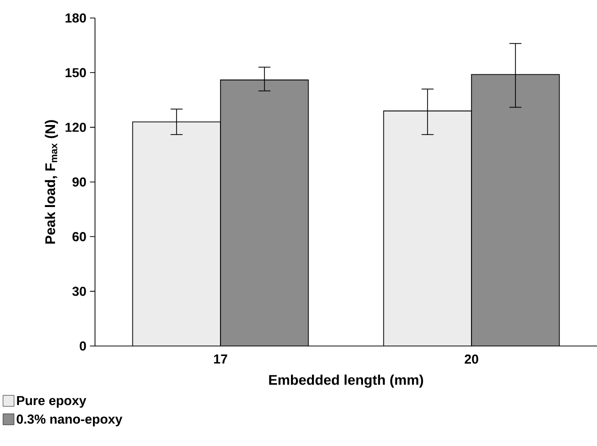 The width and height of the screenshot is (597, 446). What do you see at coordinates (51, 182) in the screenshot?
I see `y-axis-title: Peak load, F$_{max}$ (N)` at bounding box center [51, 182].